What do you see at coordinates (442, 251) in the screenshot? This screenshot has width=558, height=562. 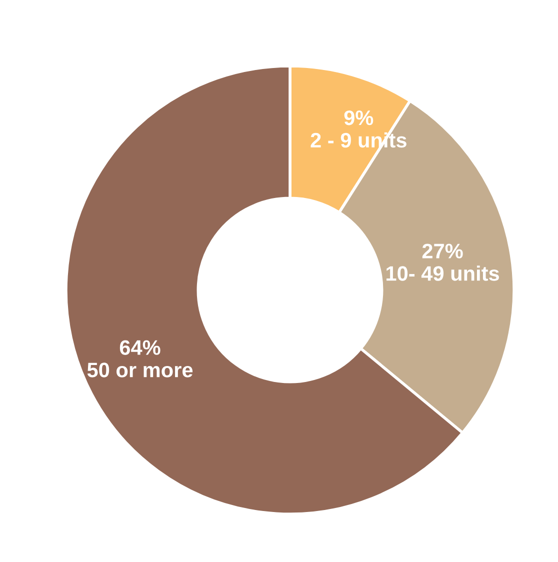 I see `data-label: 27%` at bounding box center [442, 251].